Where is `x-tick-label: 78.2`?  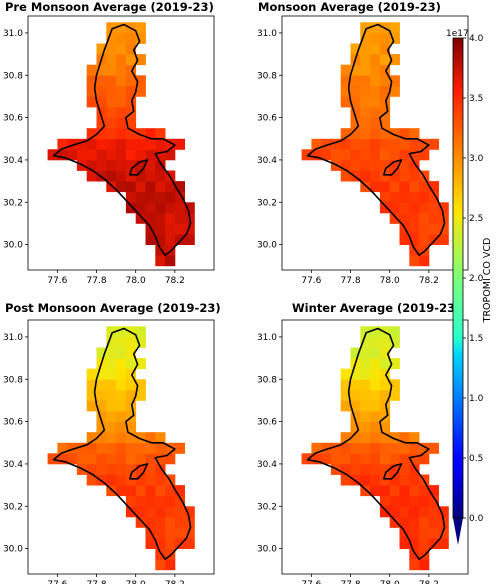
x-tick-label: 78.2 is located at coordinates (429, 582).